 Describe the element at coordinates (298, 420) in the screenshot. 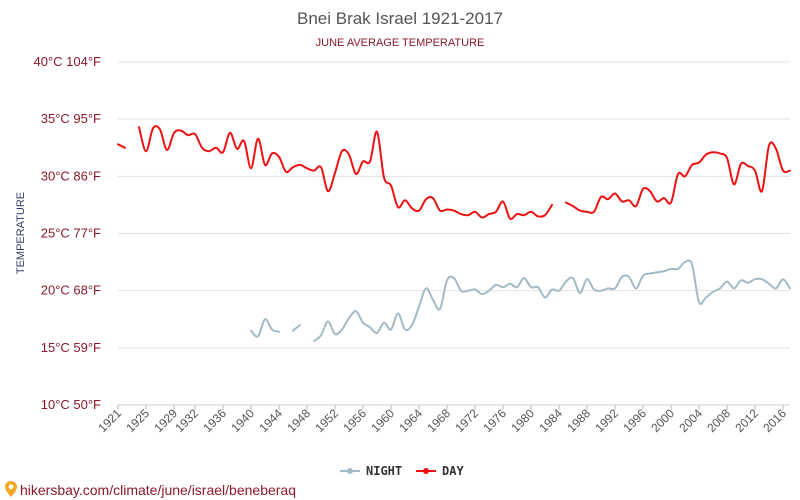

I see `x-tick-label: 1948` at that location.